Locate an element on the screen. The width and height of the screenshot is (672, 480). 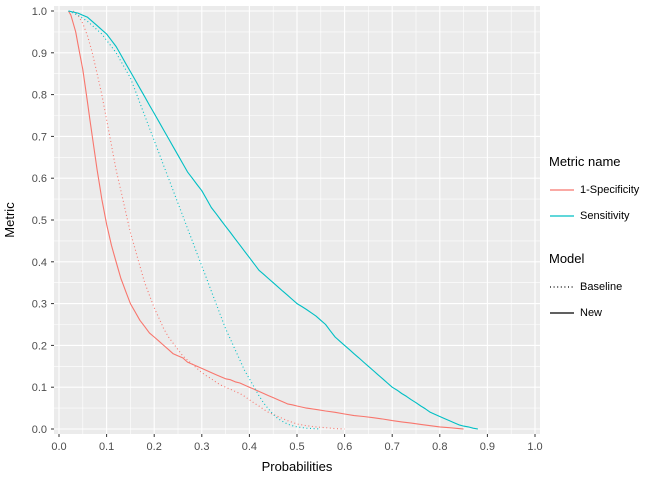
y-tick-label: 0.8 is located at coordinates (39, 96).